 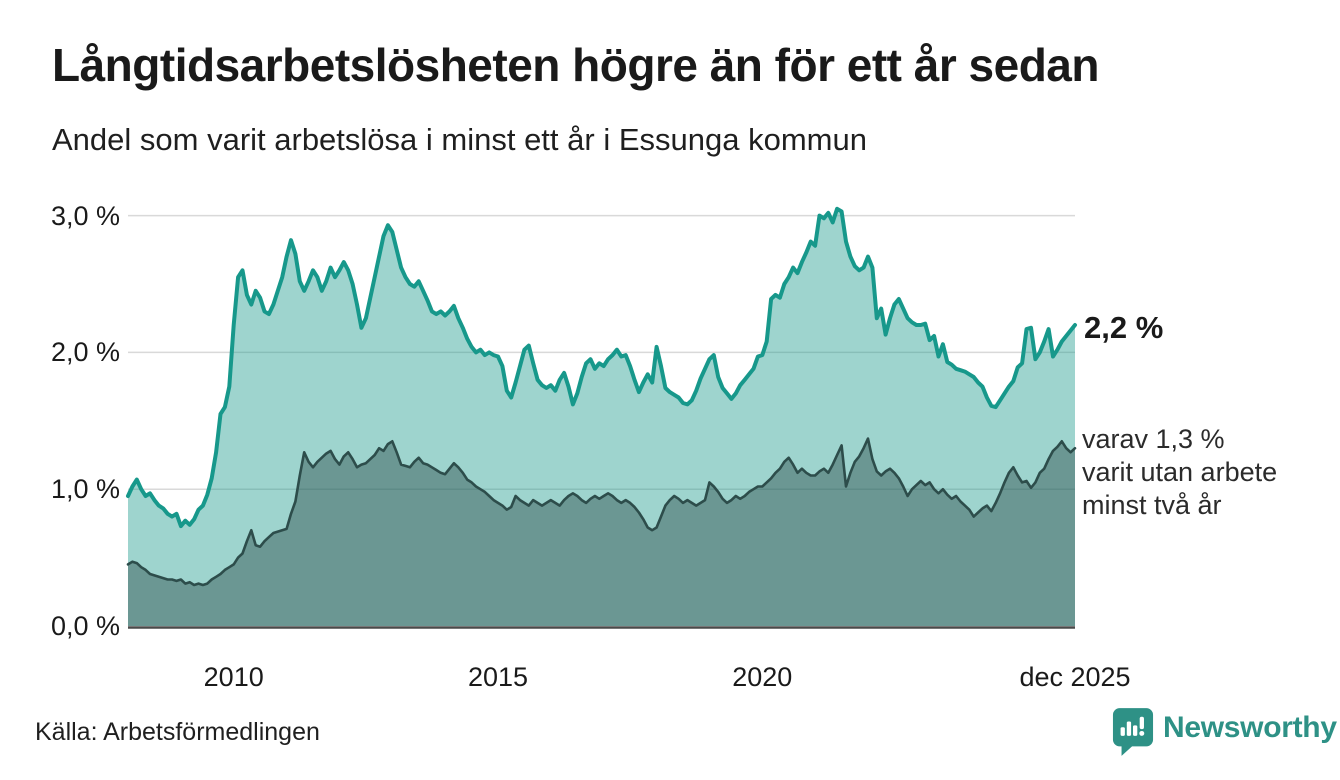 What do you see at coordinates (233, 677) in the screenshot?
I see `x-tick-label: 2010` at bounding box center [233, 677].